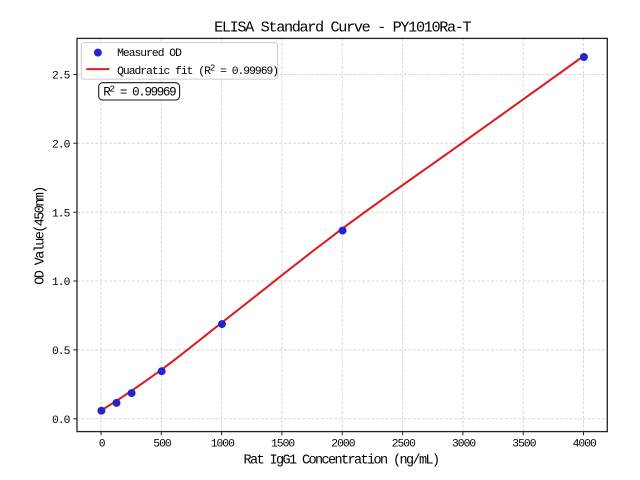 Image resolution: width=640 pixels, height=480 pixels. Describe the element at coordinates (139, 92) in the screenshot. I see `svg-text: R2 = 0.99969` at that location.